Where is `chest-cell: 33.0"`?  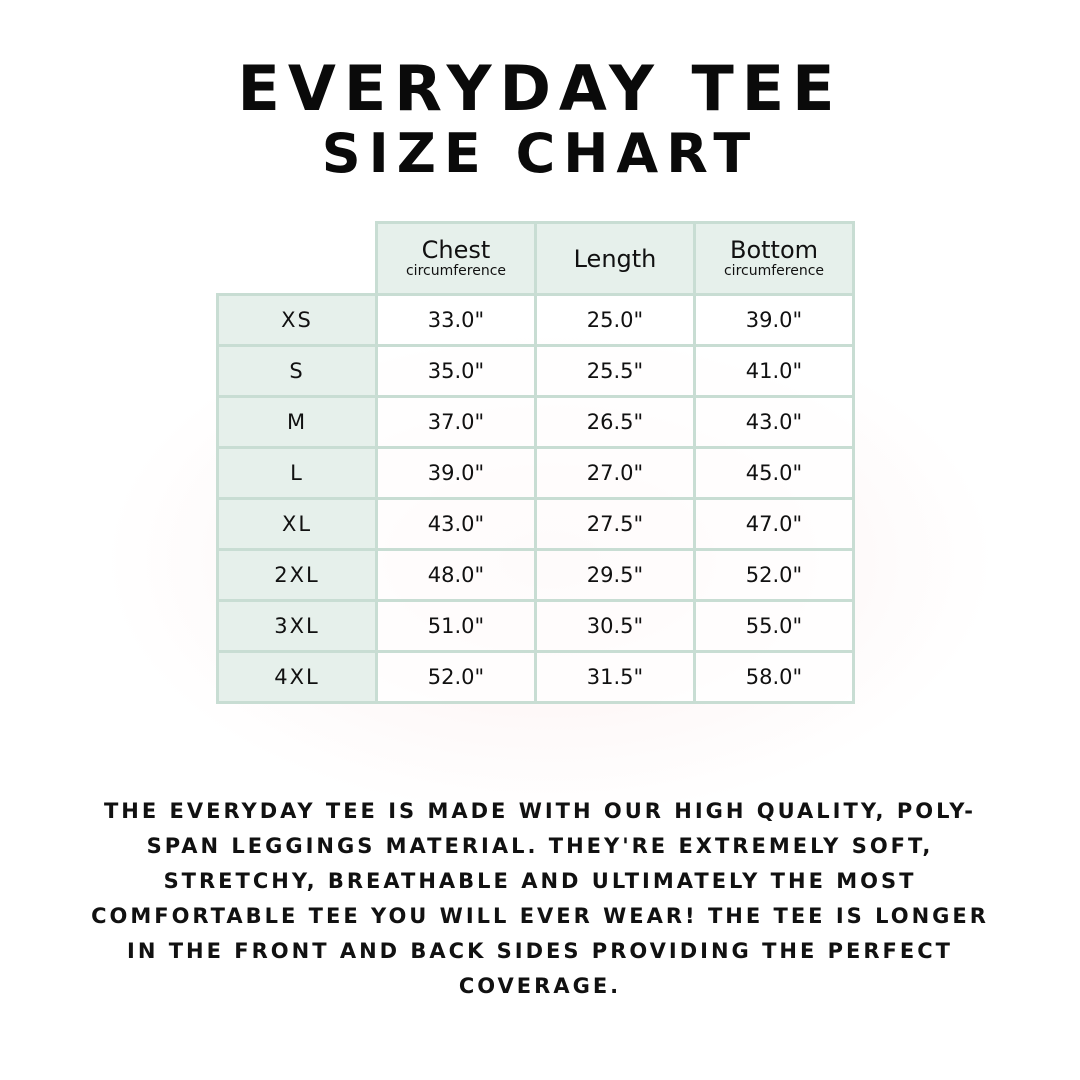 chest-cell: 33.0" is located at coordinates (456, 320).